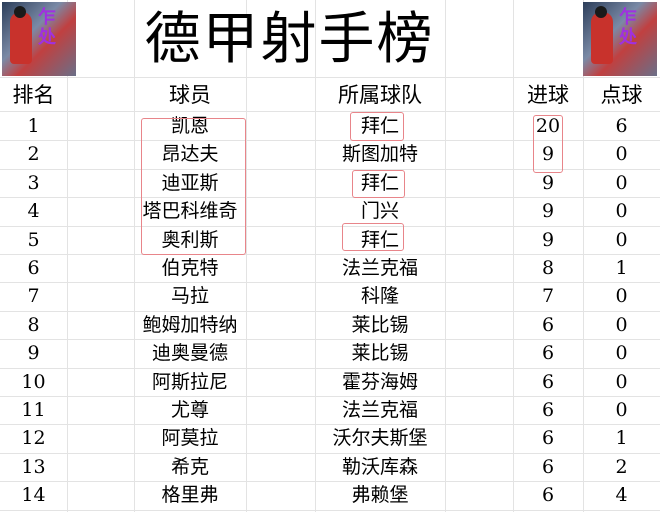  I want to click on cell-penalties: 6, so click(621, 126).